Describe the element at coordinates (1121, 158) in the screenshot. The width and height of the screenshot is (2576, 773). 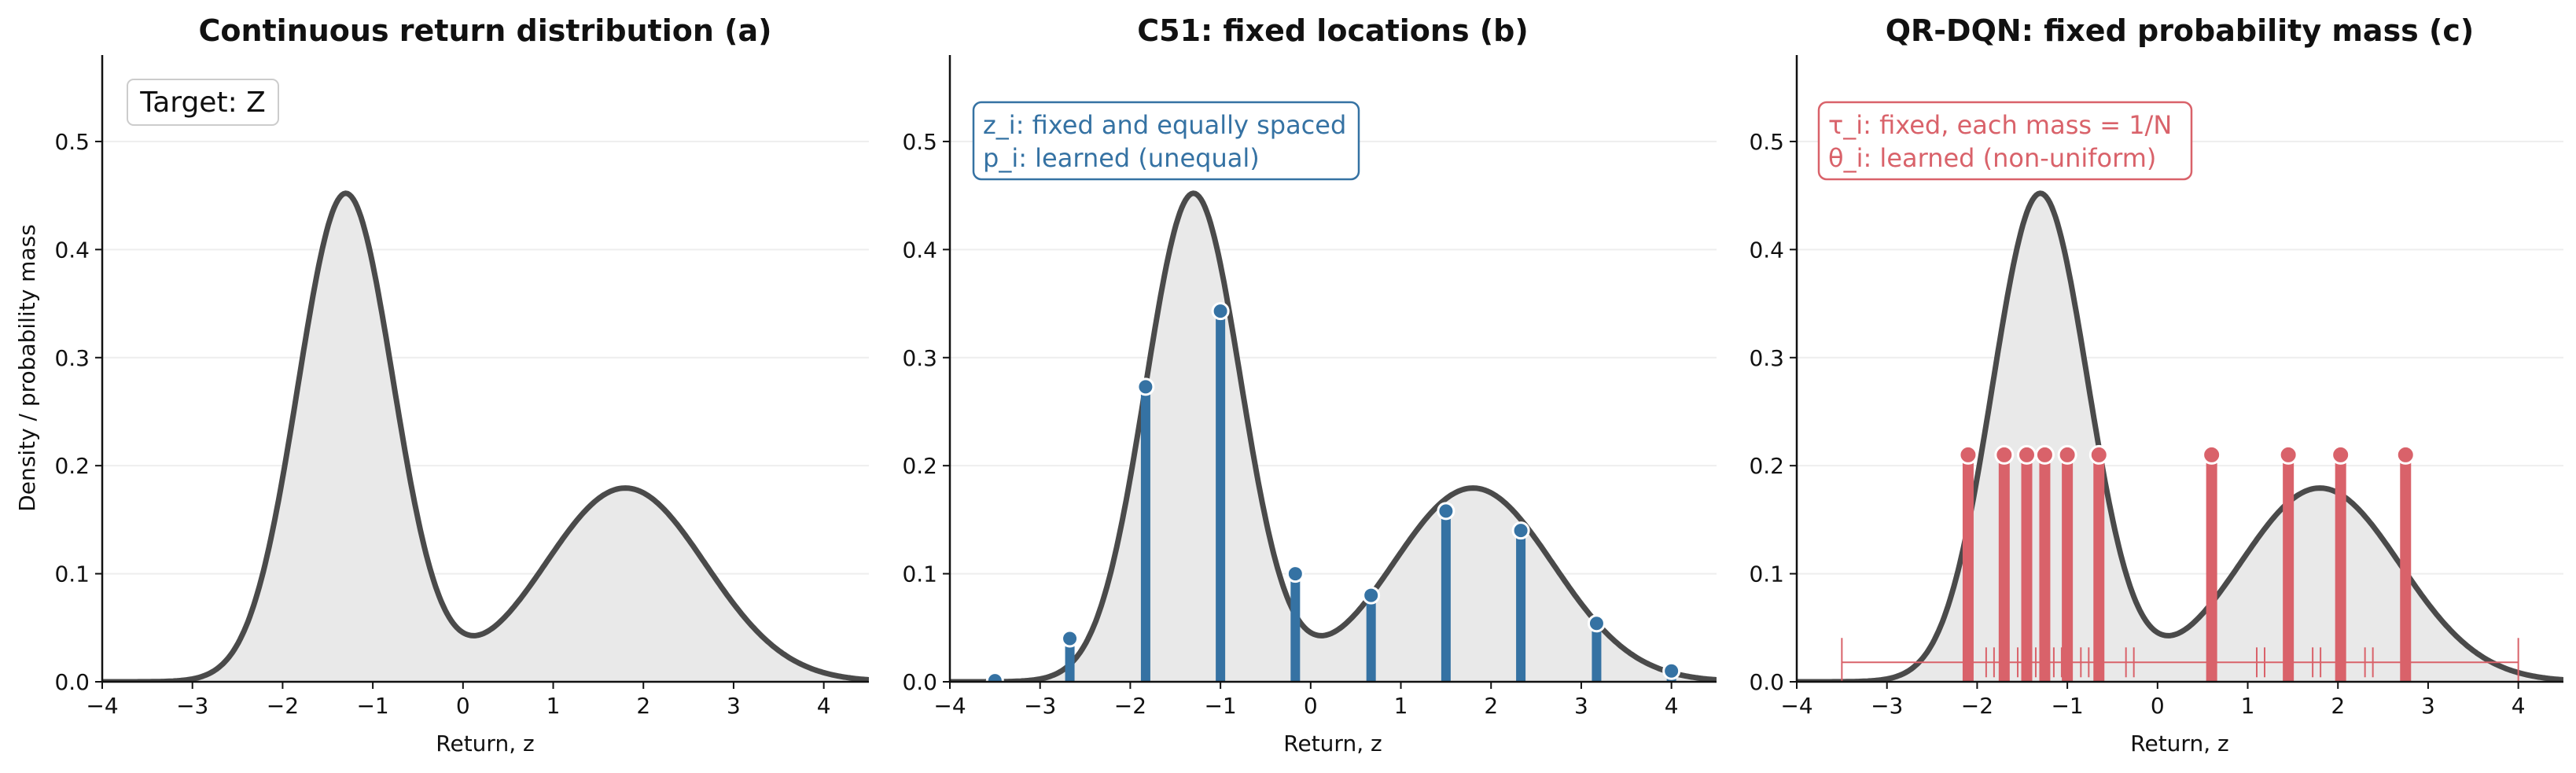
I see `annotation-line-2: p_i: learned (unequal)` at that location.